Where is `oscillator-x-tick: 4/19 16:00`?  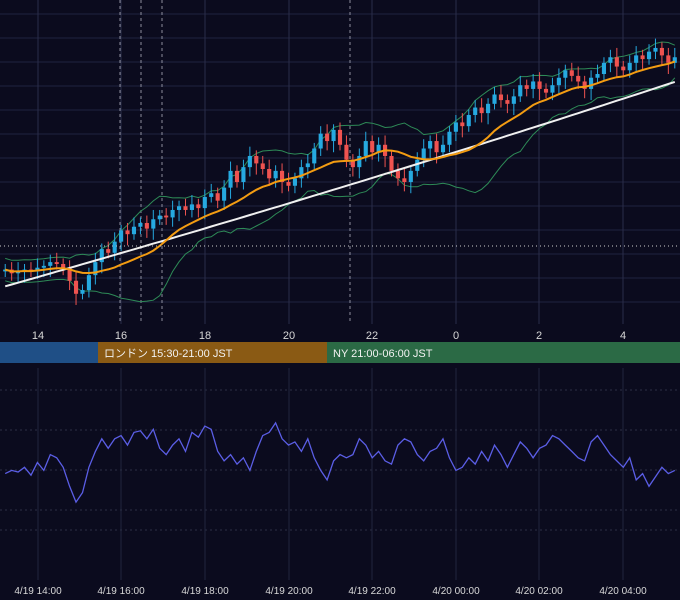
oscillator-x-tick: 4/19 16:00 is located at coordinates (121, 591).